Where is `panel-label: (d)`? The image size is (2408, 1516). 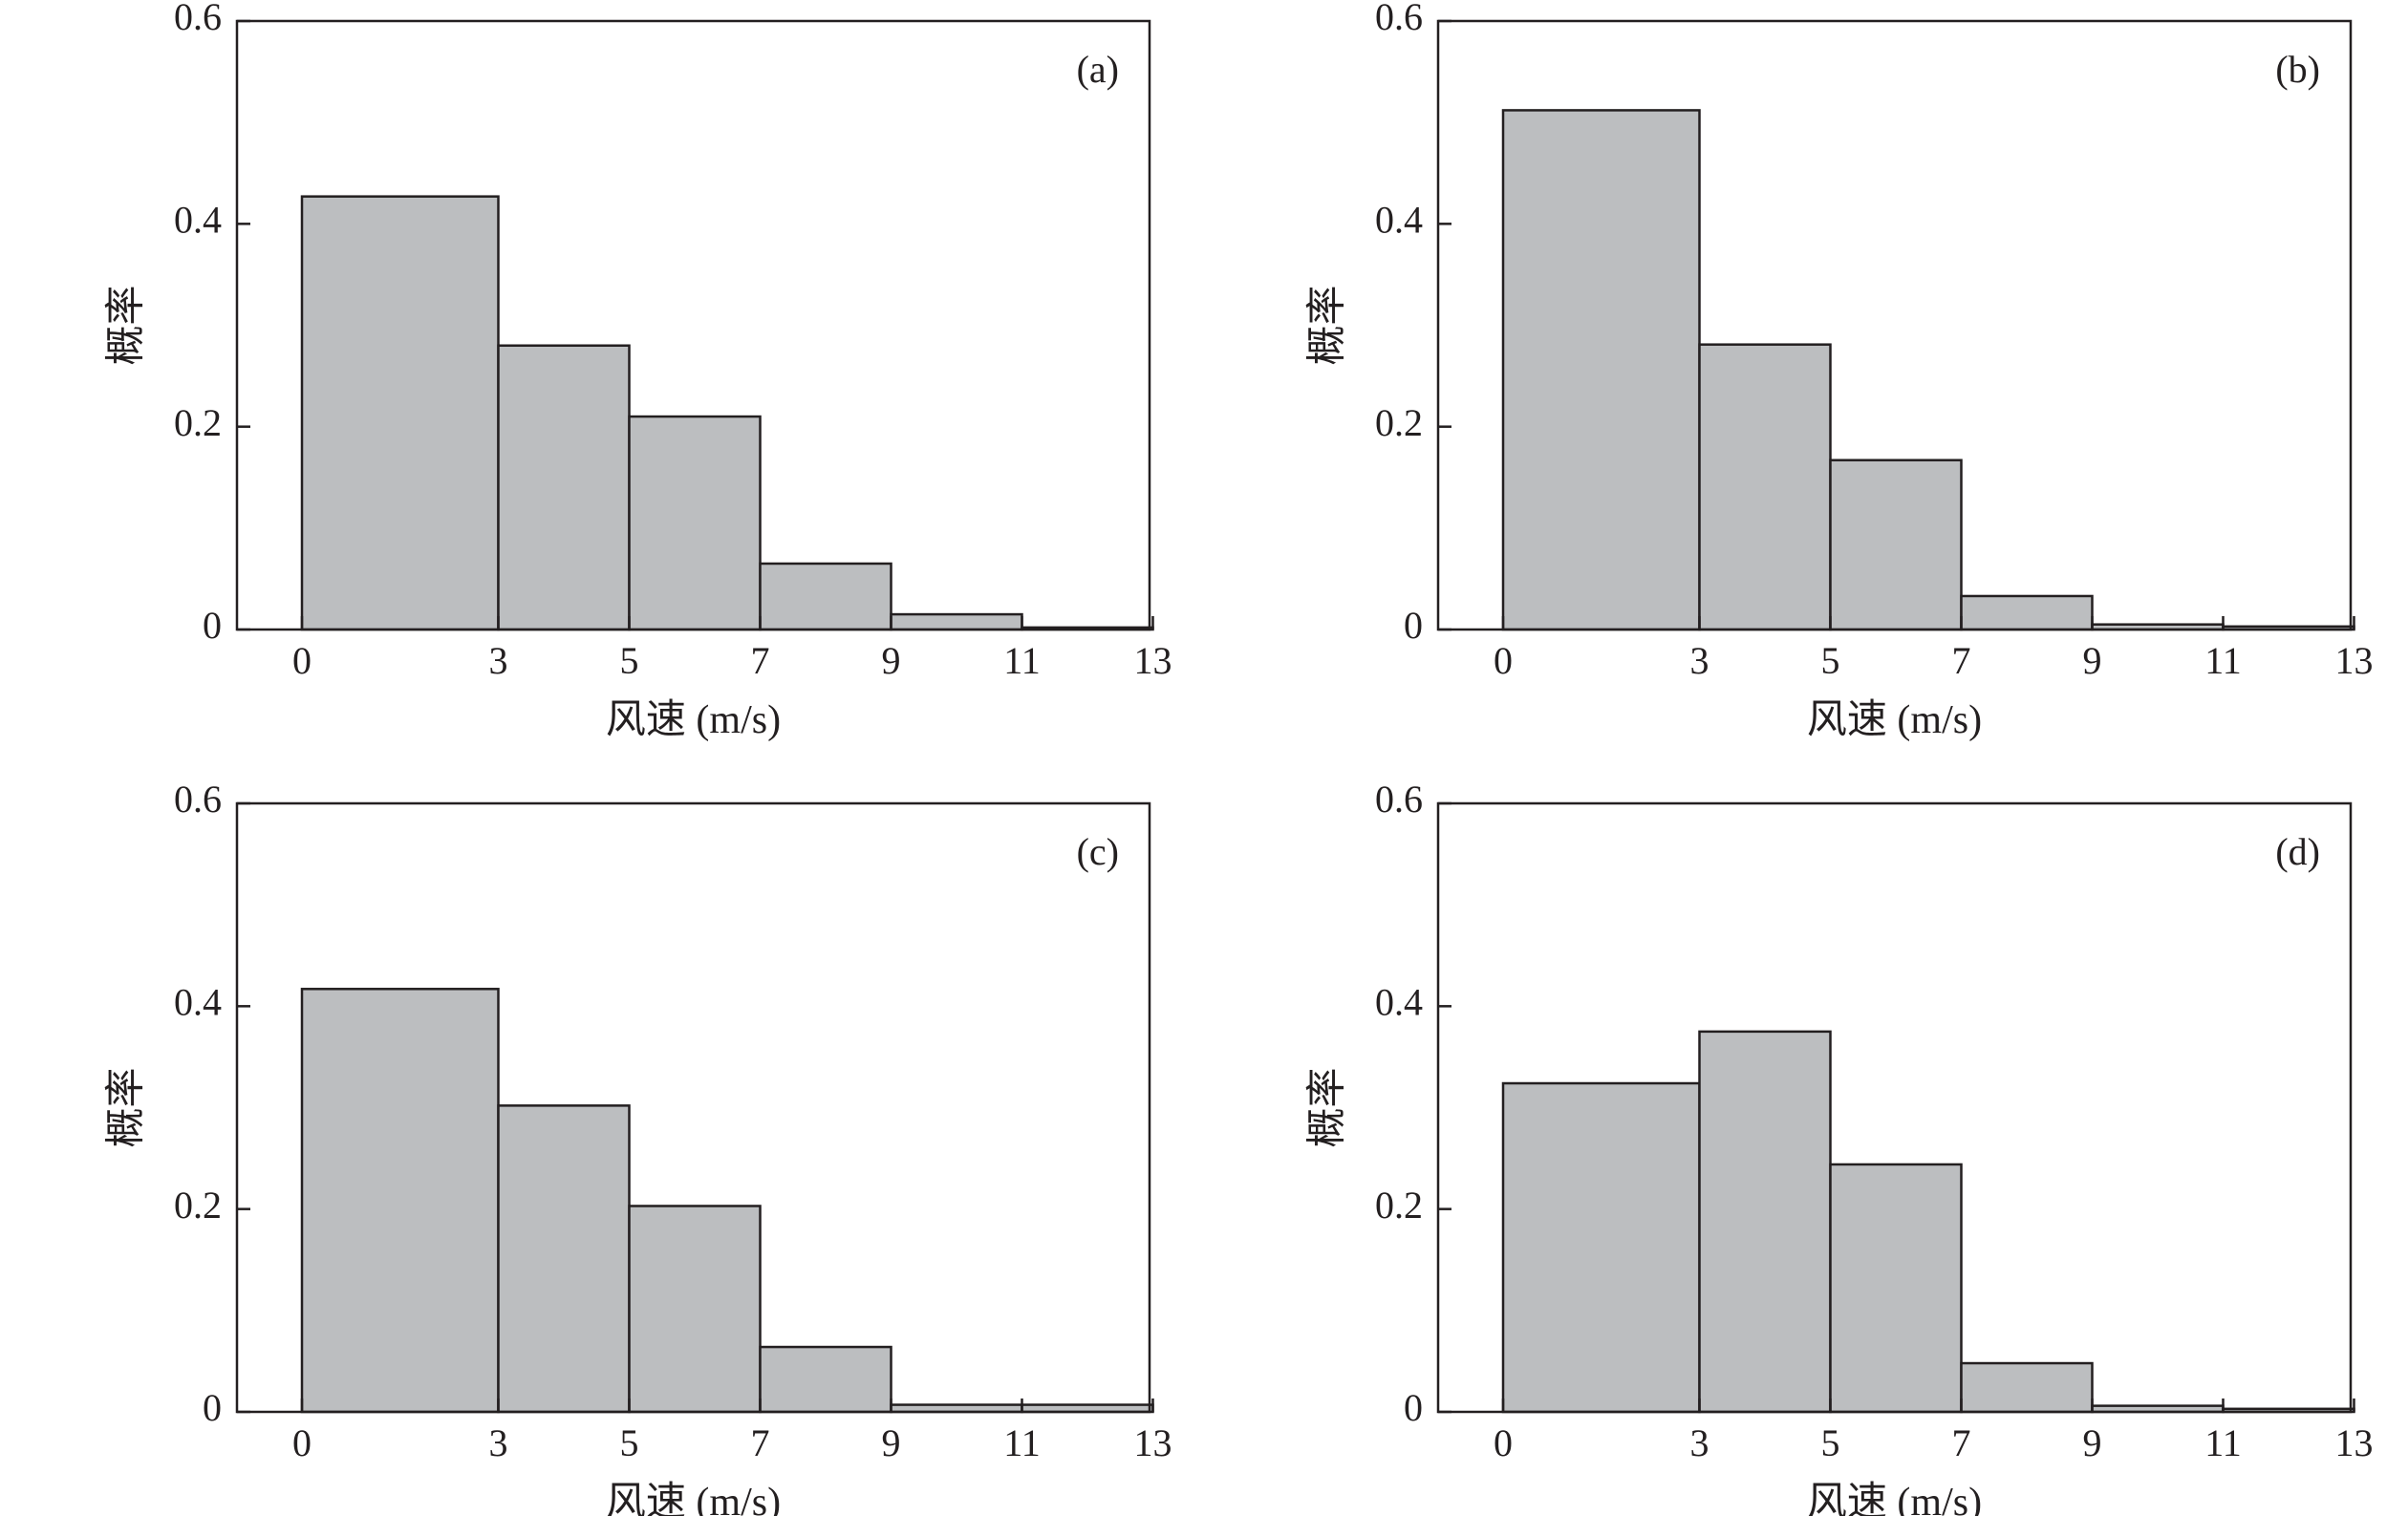 panel-label: (d) is located at coordinates (2297, 851).